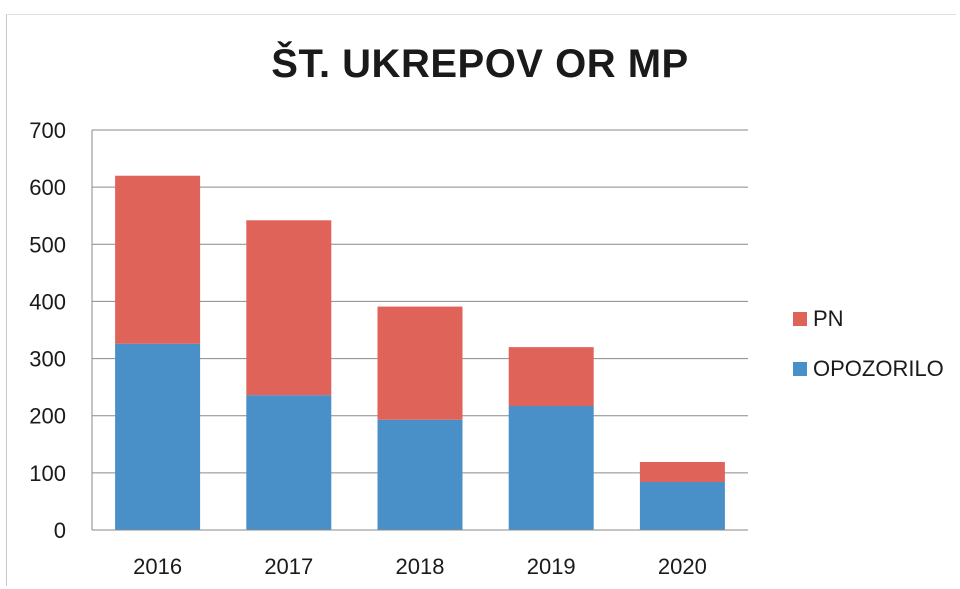 This screenshot has height=589, width=960. Describe the element at coordinates (551, 566) in the screenshot. I see `x-tick-label-2019: 2019` at that location.